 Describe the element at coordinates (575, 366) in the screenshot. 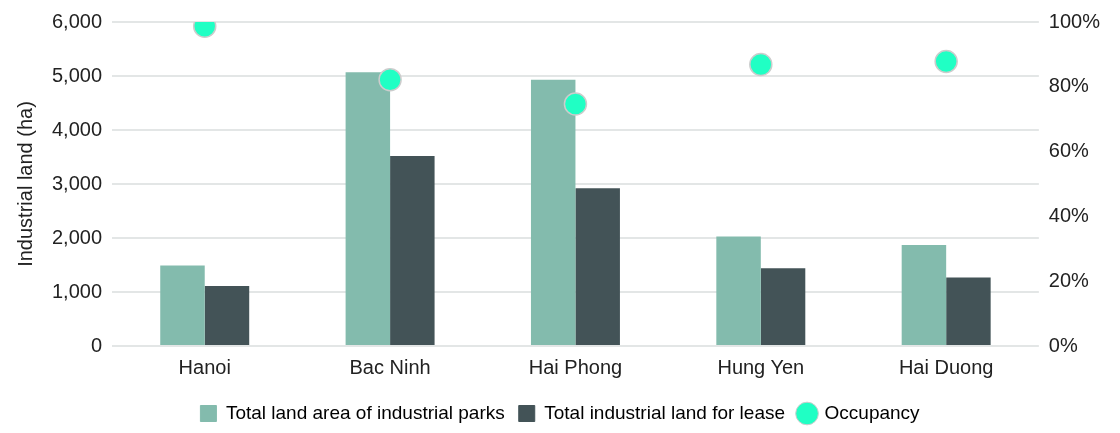

I see `x-tick-label: Hai Phong` at that location.